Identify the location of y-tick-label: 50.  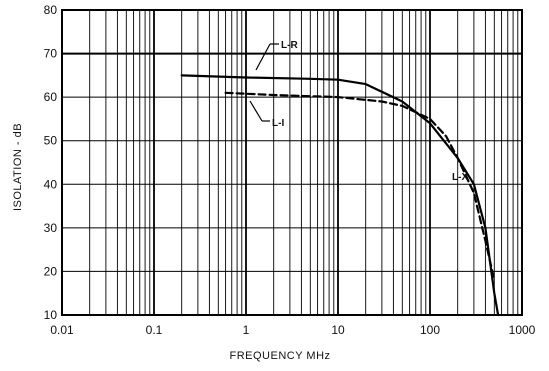
(51, 141).